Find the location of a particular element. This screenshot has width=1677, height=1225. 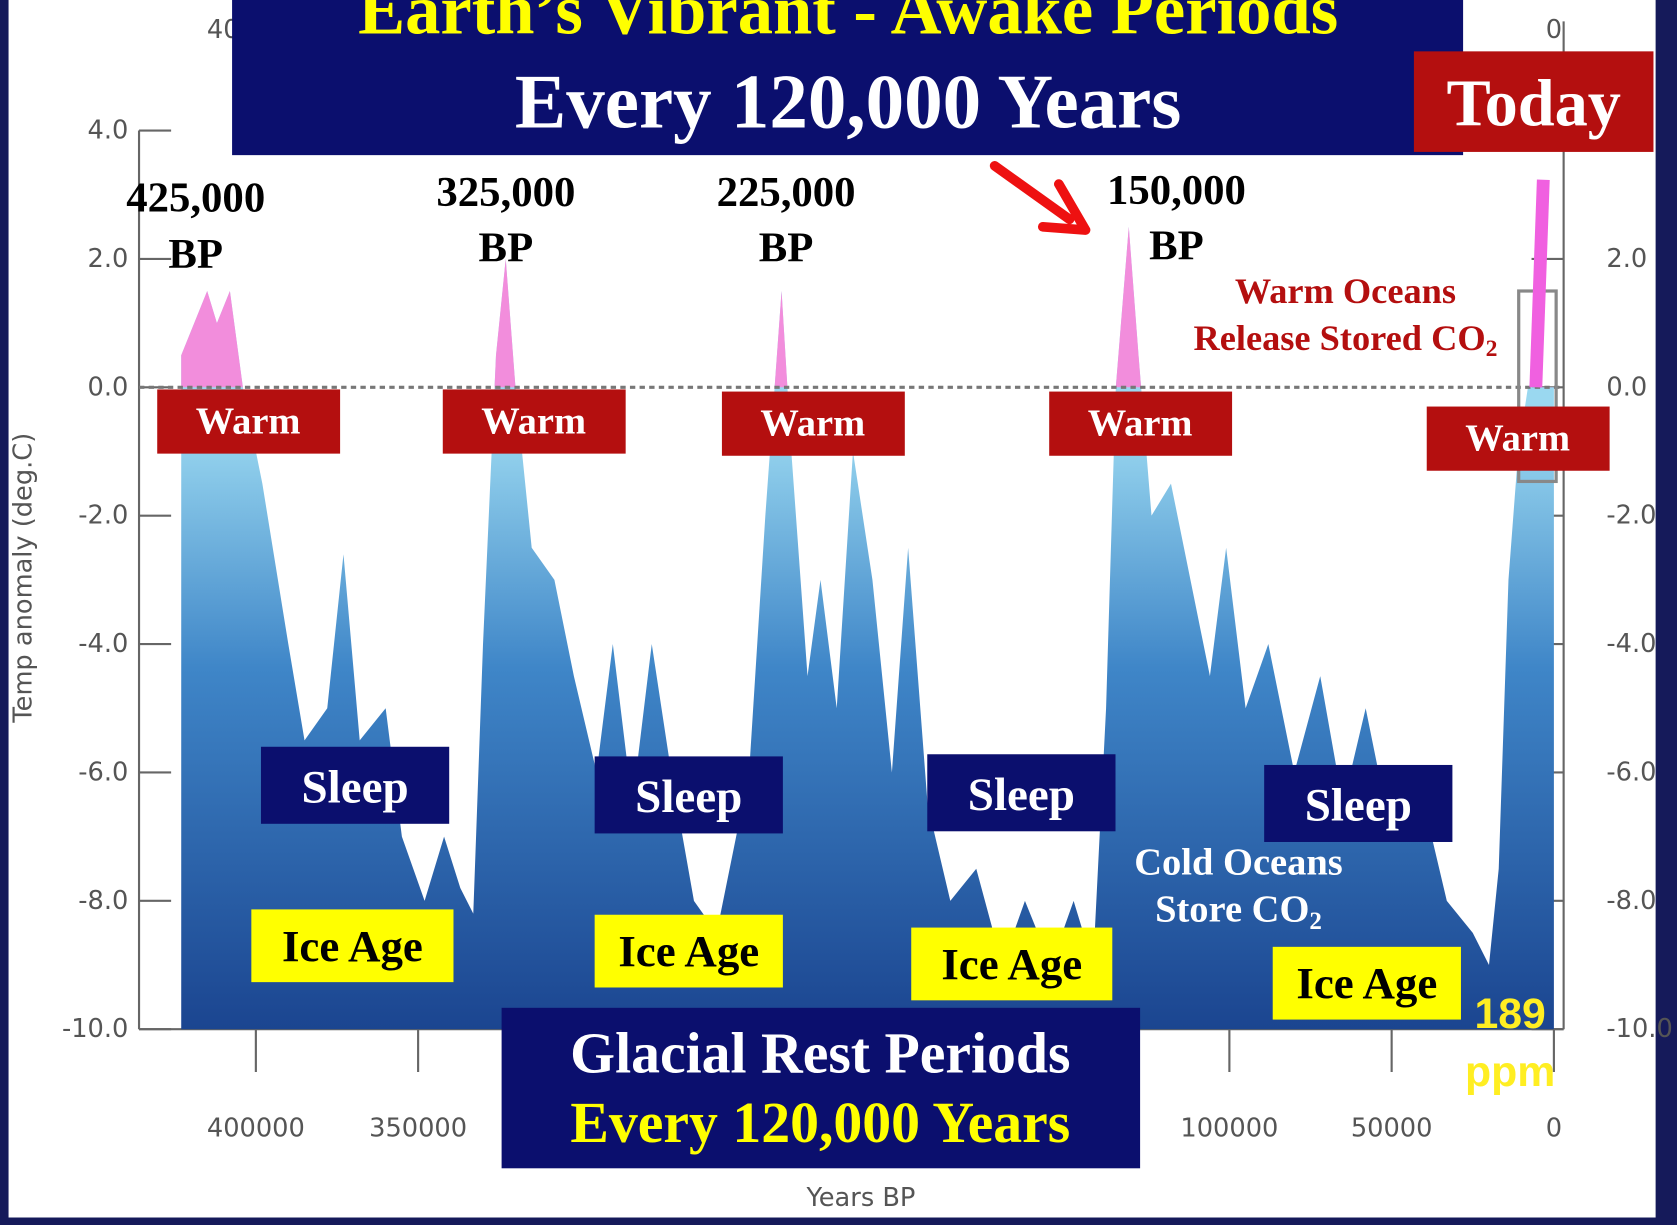

co2-unit: ppm is located at coordinates (1510, 1072).